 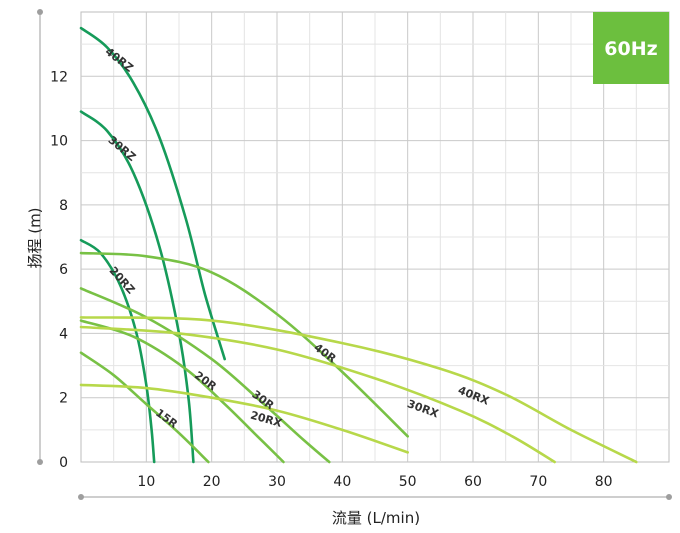 What do you see at coordinates (244, 418) in the screenshot?
I see `curve-20rx` at bounding box center [244, 418].